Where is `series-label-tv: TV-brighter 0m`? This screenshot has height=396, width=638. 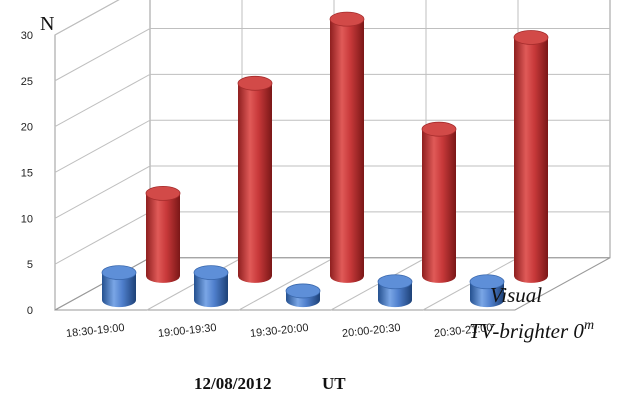 series-label-tv: TV-brighter 0m is located at coordinates (531, 330).